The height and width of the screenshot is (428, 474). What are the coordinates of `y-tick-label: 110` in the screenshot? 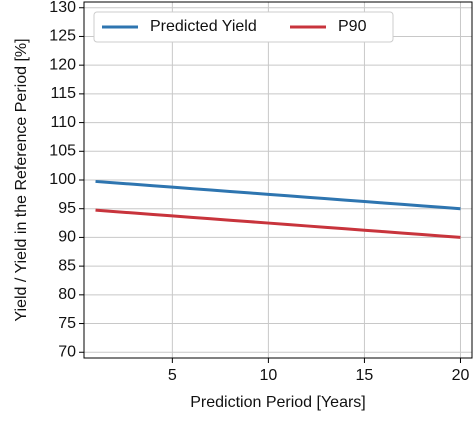 It's located at (63, 122).